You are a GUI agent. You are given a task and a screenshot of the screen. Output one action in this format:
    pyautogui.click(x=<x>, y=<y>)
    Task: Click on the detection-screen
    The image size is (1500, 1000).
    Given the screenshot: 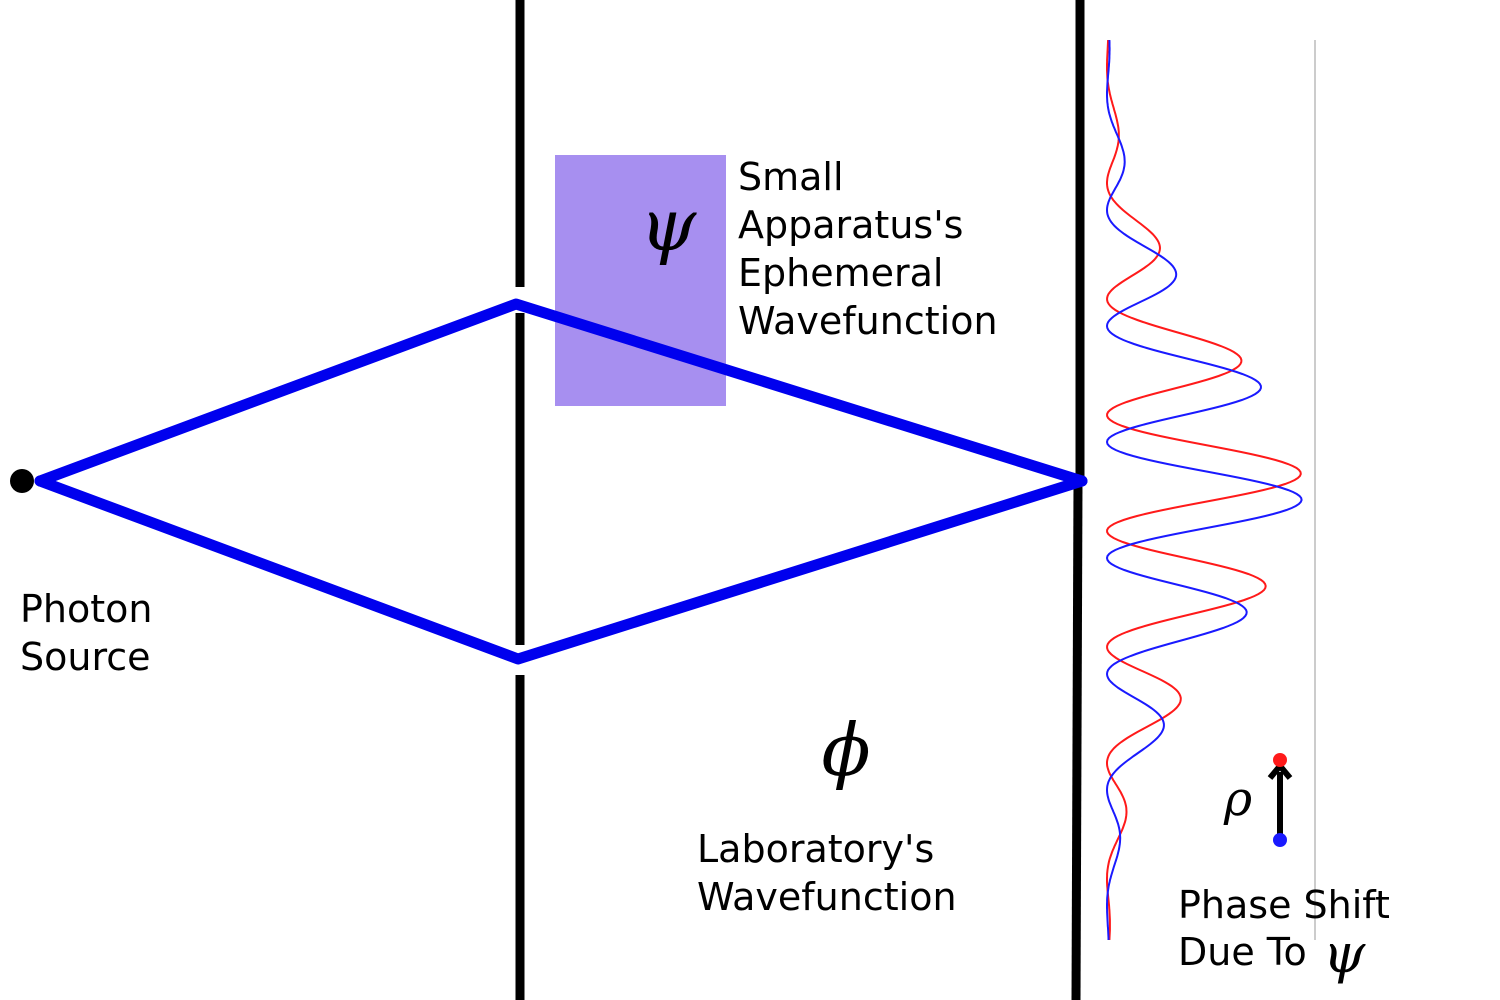 What is the action you would take?
    pyautogui.click(x=1078, y=500)
    